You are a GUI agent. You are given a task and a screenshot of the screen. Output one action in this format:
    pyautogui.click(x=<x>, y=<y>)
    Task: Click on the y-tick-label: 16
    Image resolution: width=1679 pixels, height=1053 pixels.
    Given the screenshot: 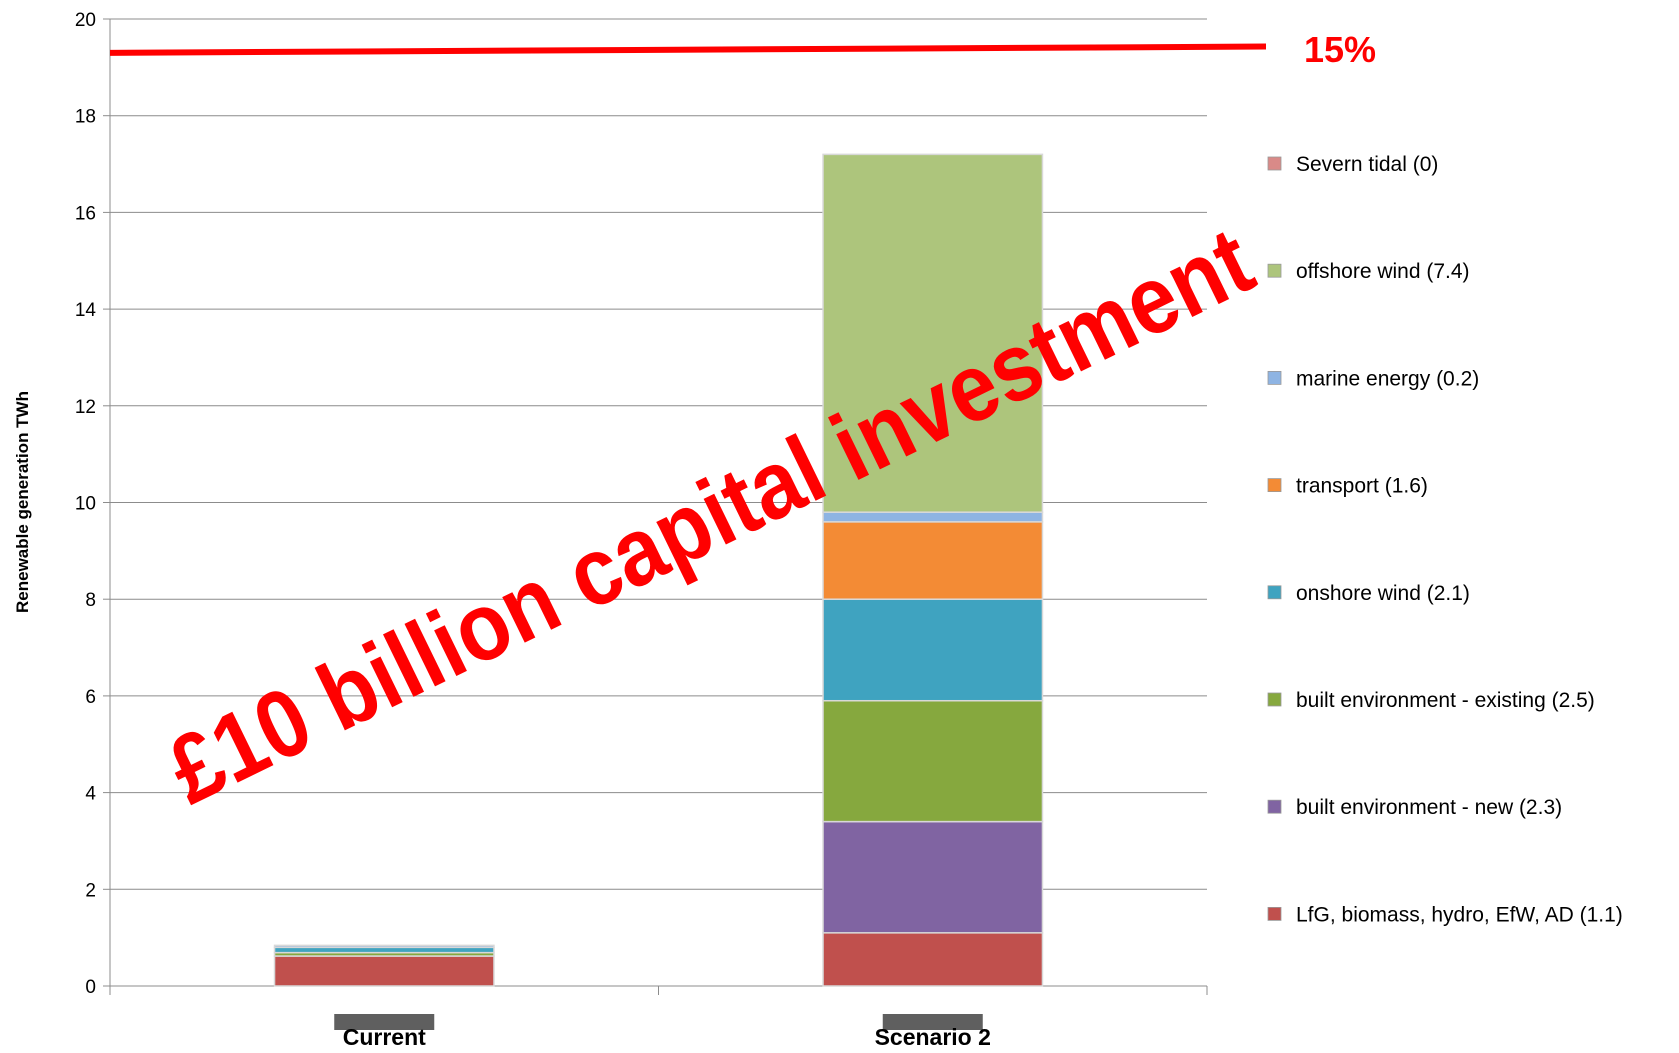 What is the action you would take?
    pyautogui.click(x=85, y=213)
    